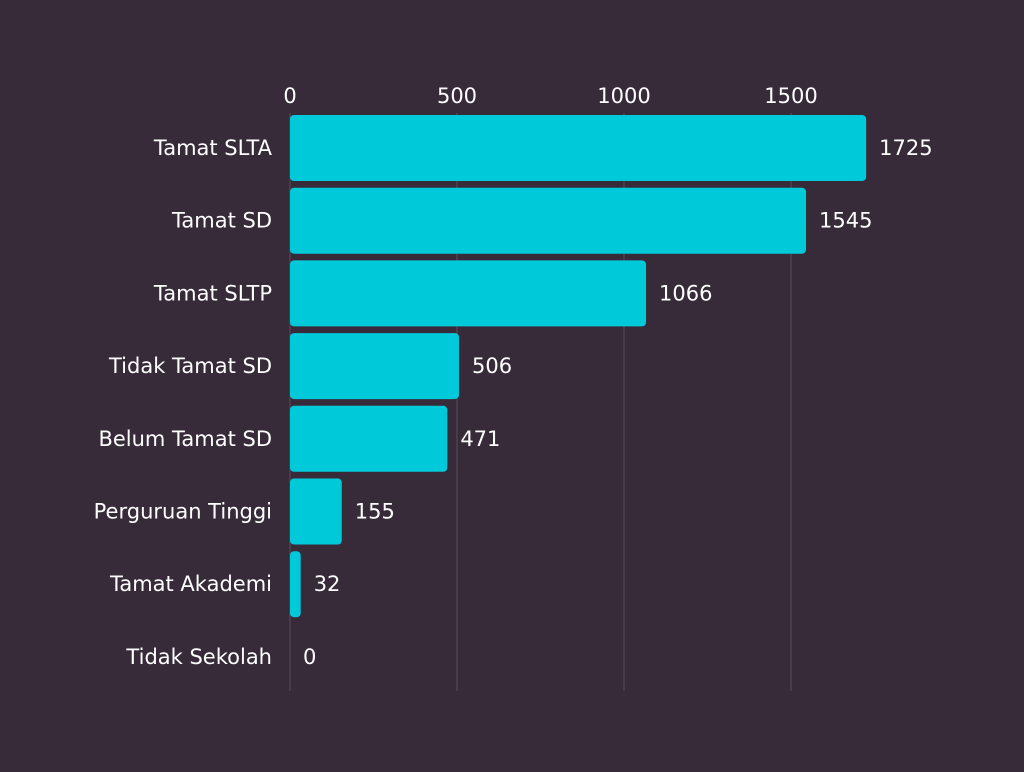  Describe the element at coordinates (375, 512) in the screenshot. I see `data-label: 155` at that location.